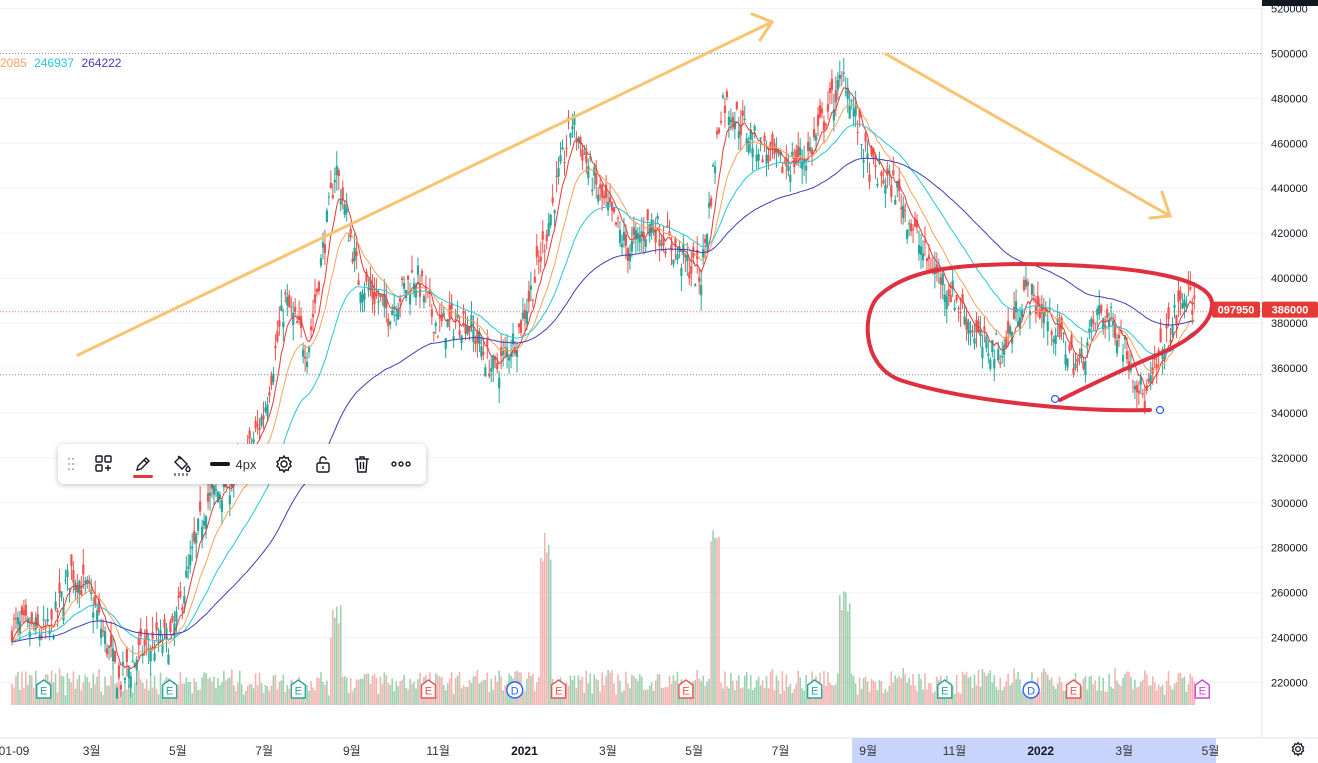  Describe the element at coordinates (1289, 459) in the screenshot. I see `price-tick-label: 320000` at that location.